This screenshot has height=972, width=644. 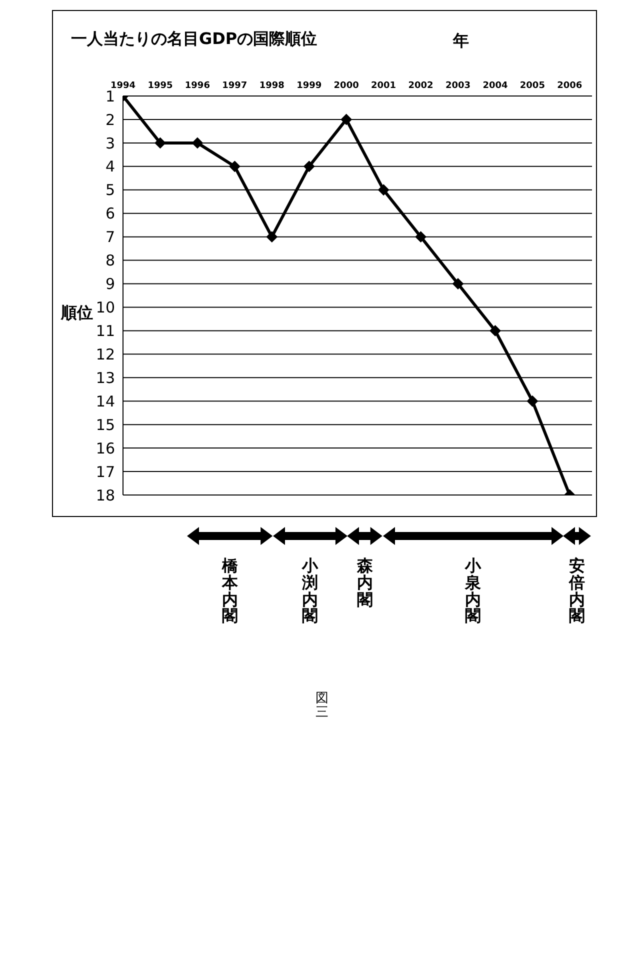 I want to click on y-tick-label: 14, so click(x=105, y=401).